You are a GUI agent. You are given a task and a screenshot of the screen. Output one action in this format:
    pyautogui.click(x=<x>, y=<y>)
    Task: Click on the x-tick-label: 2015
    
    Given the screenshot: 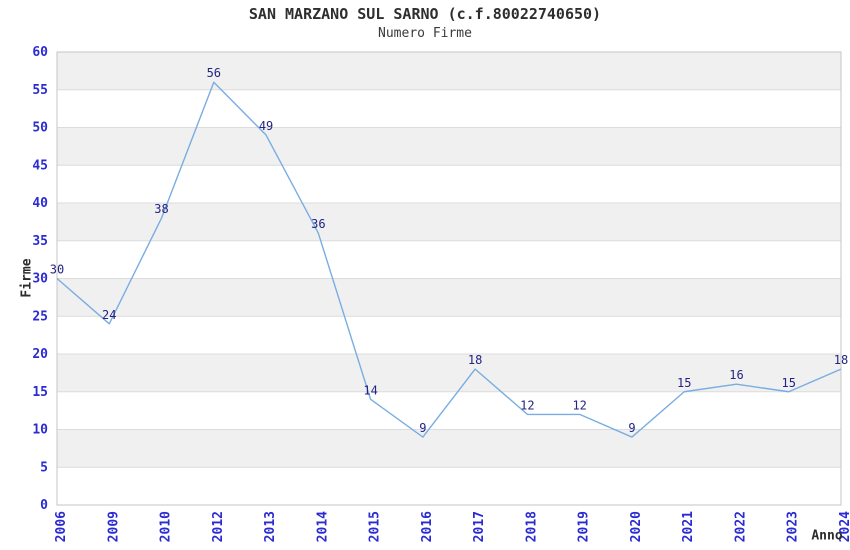 What is the action you would take?
    pyautogui.click(x=375, y=526)
    